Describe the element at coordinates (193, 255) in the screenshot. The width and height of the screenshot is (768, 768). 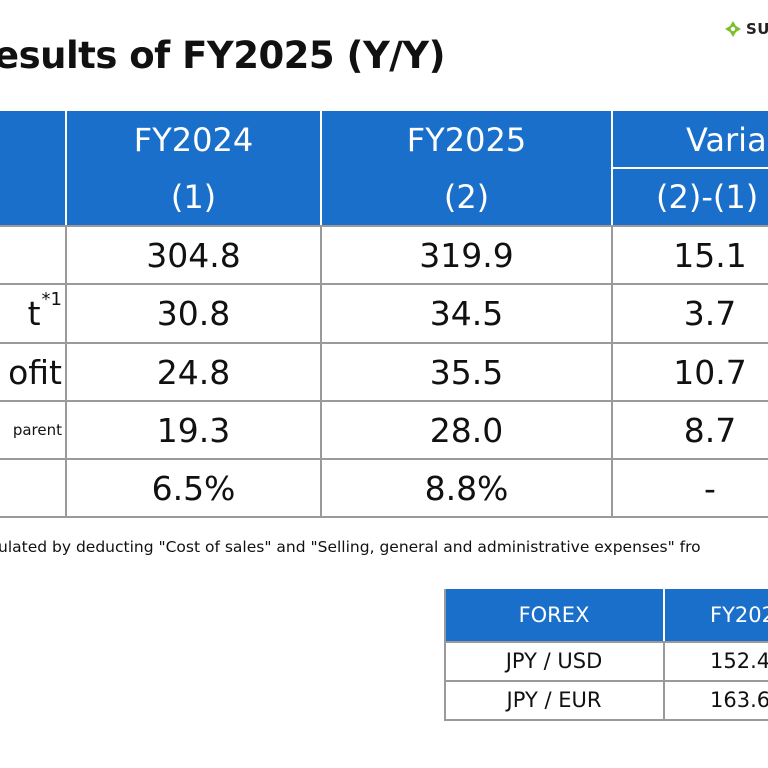
I see `cell-fy2024: 304.8` at that location.